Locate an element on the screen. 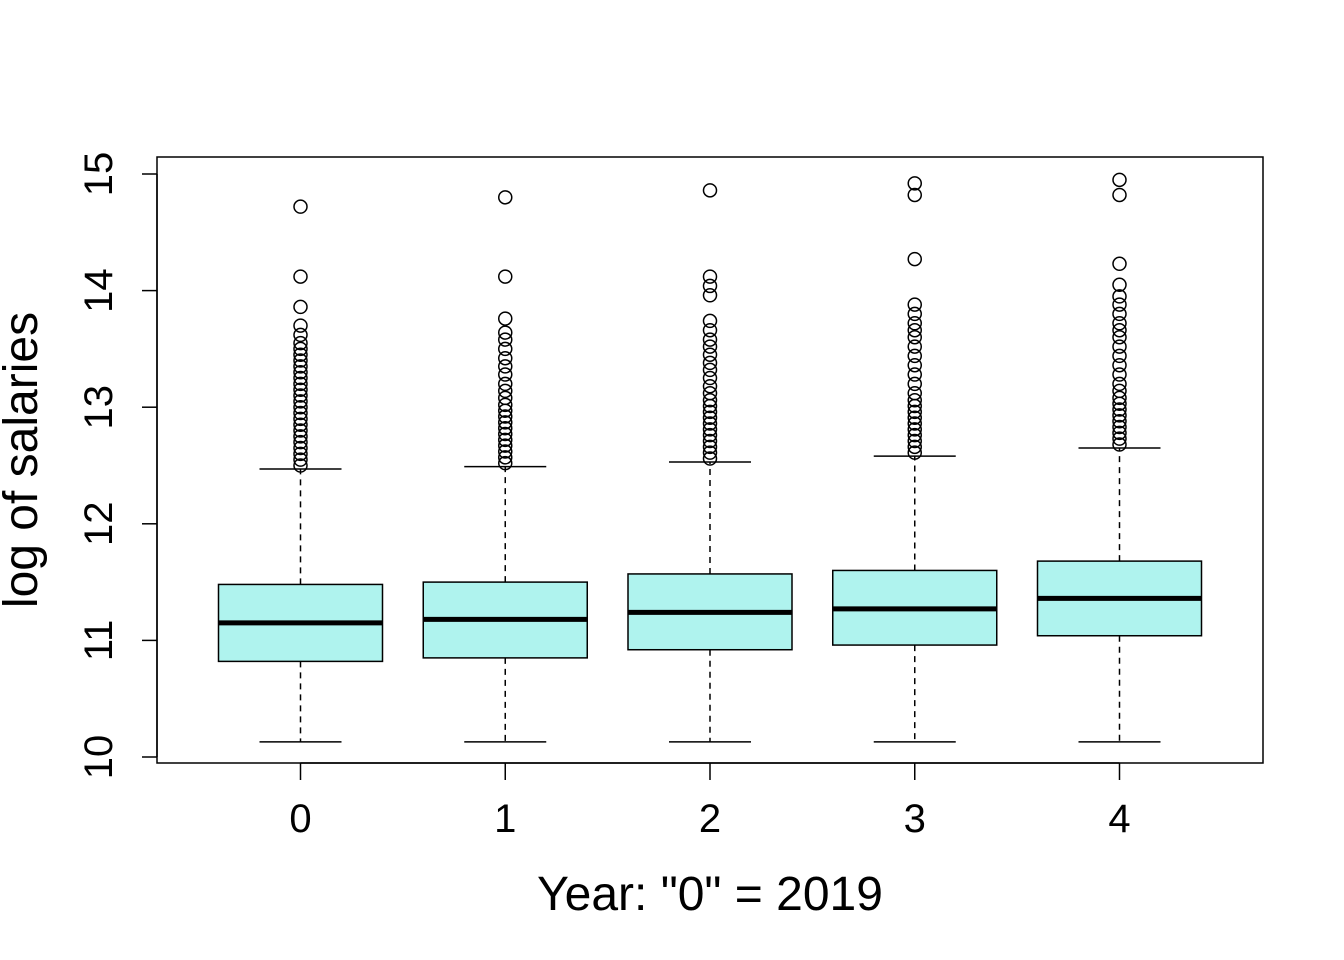  x-tick-label: 1 is located at coordinates (505, 819).